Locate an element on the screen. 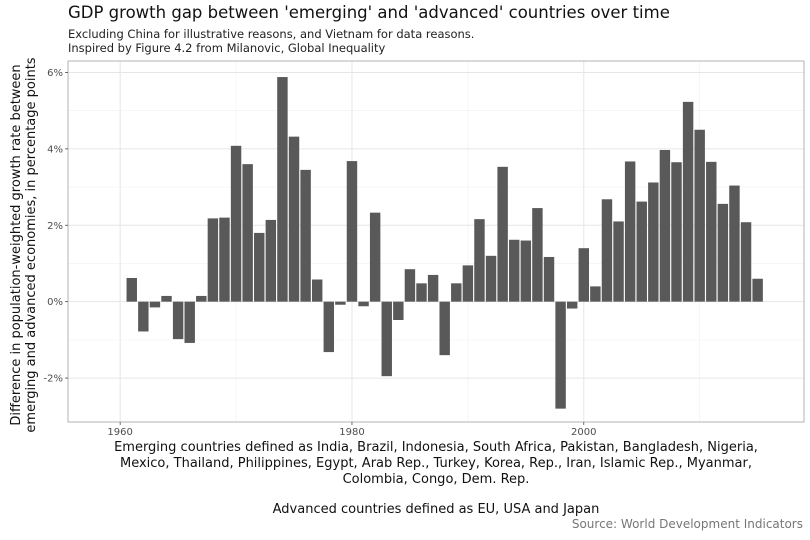  bar-2009 is located at coordinates (688, 201).